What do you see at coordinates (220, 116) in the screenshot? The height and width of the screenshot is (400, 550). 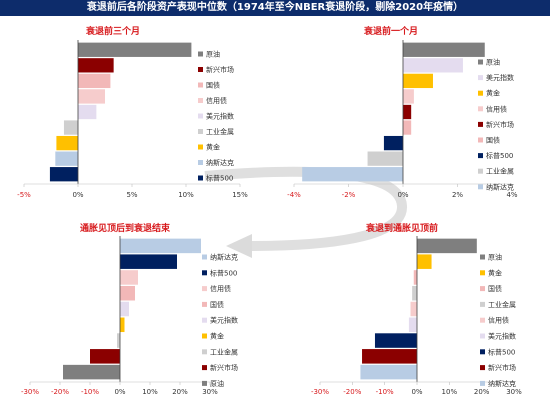 I see `legend-label-a-美元指数: 美元指数` at bounding box center [220, 116].